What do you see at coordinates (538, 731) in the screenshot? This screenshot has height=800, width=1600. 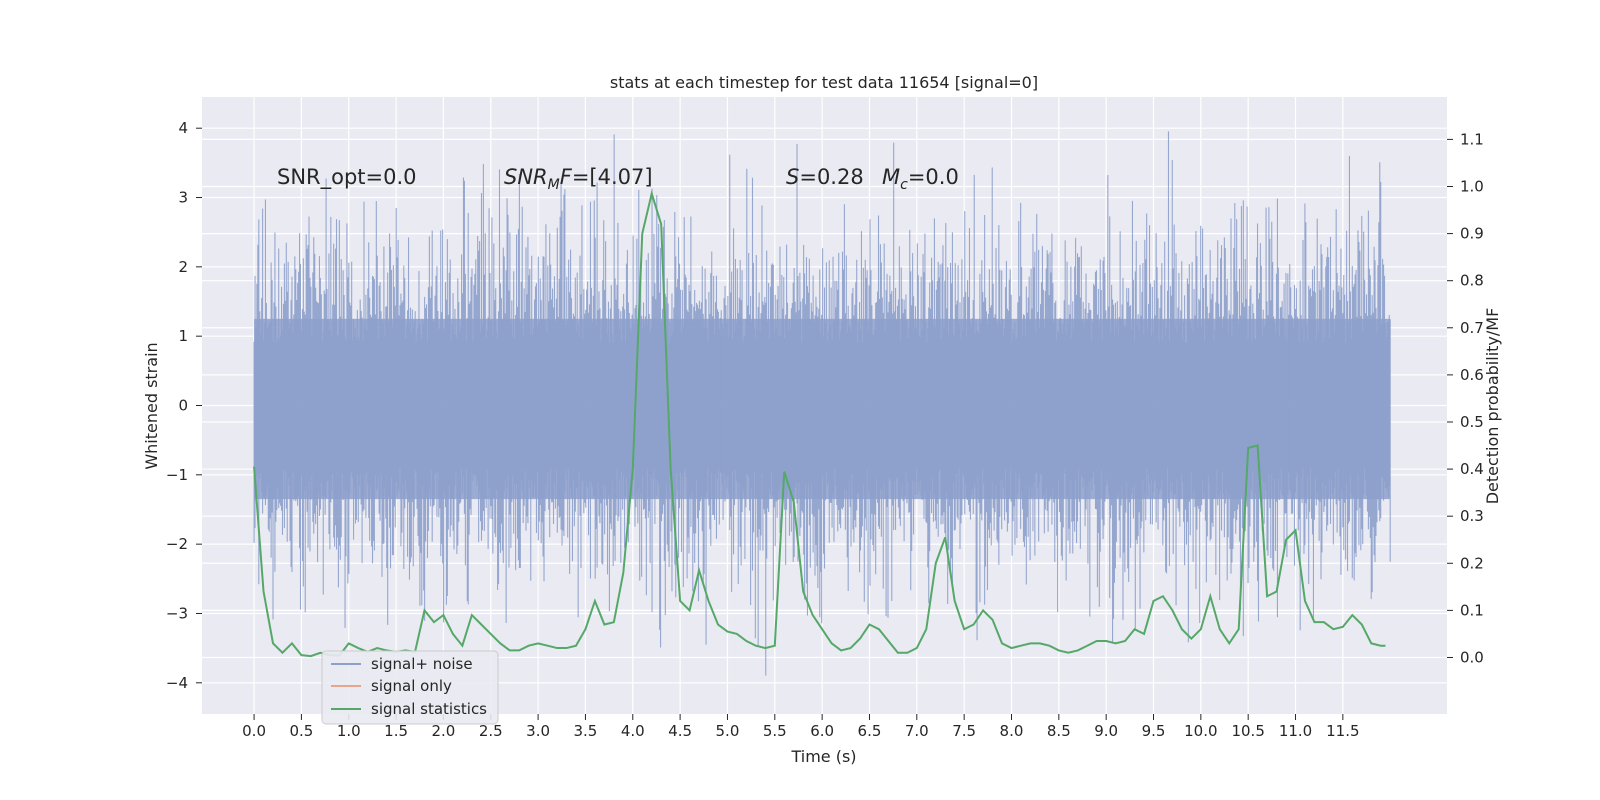 I see `x-tick-label-6: 3.0` at bounding box center [538, 731].